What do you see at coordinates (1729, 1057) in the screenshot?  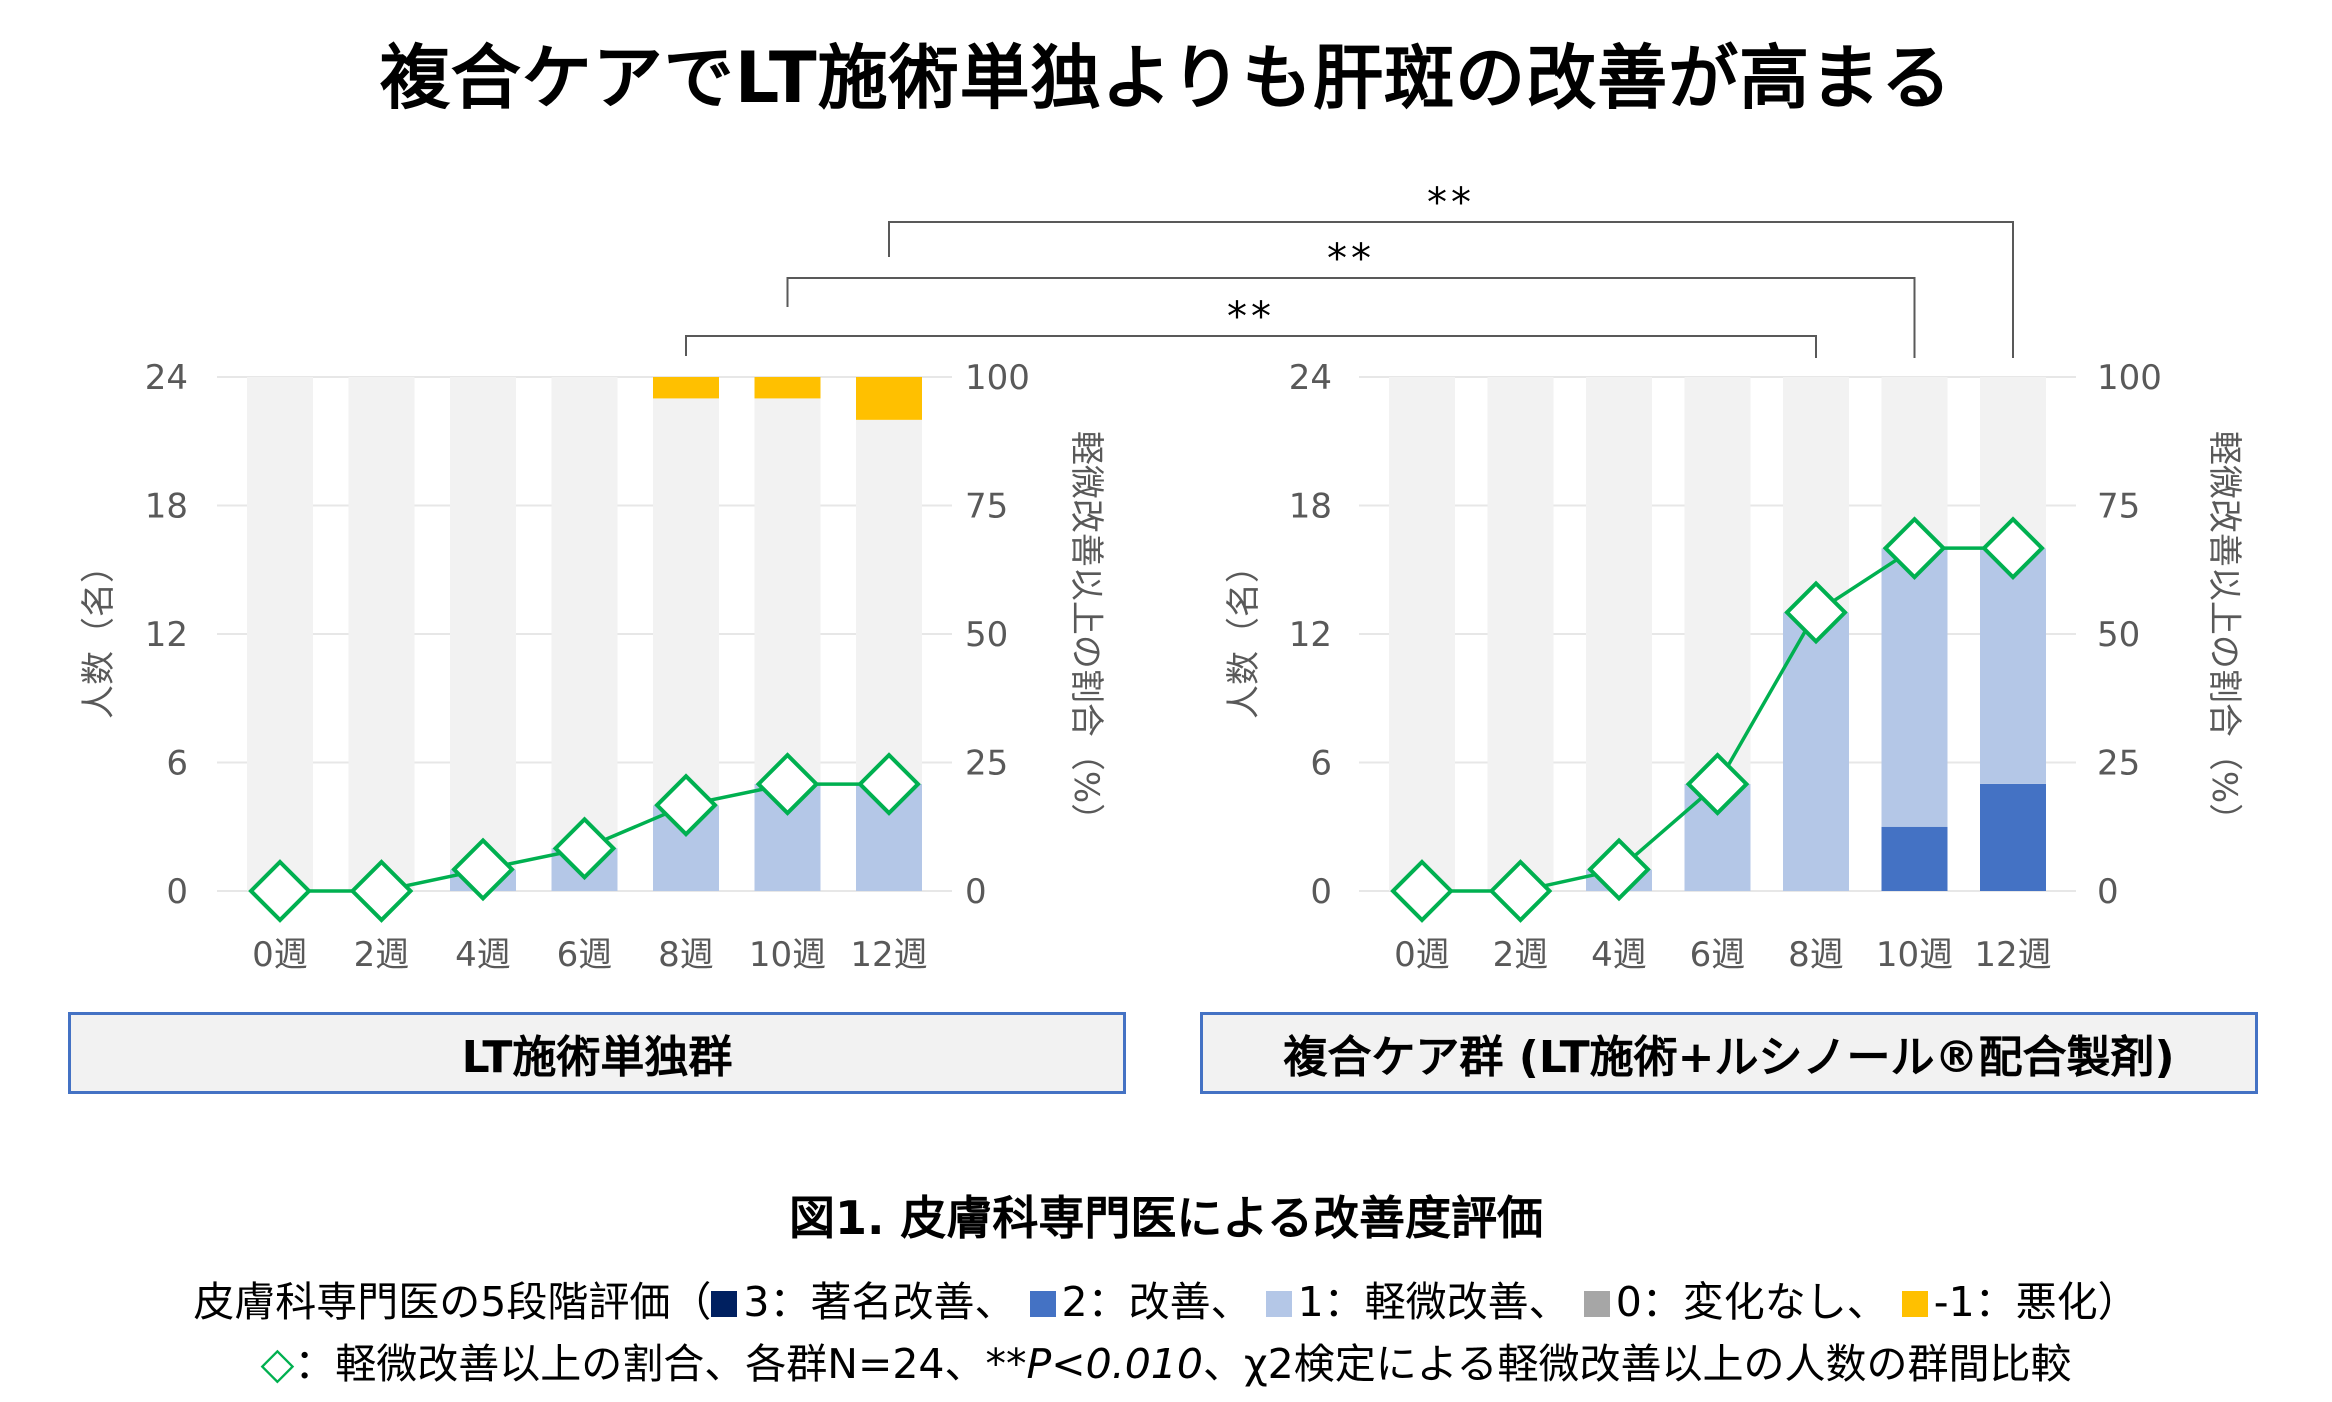 I see `group-label-combo-text: 複合ケア群 (LT施術+ルシノール®配合製剤)` at bounding box center [1729, 1057].